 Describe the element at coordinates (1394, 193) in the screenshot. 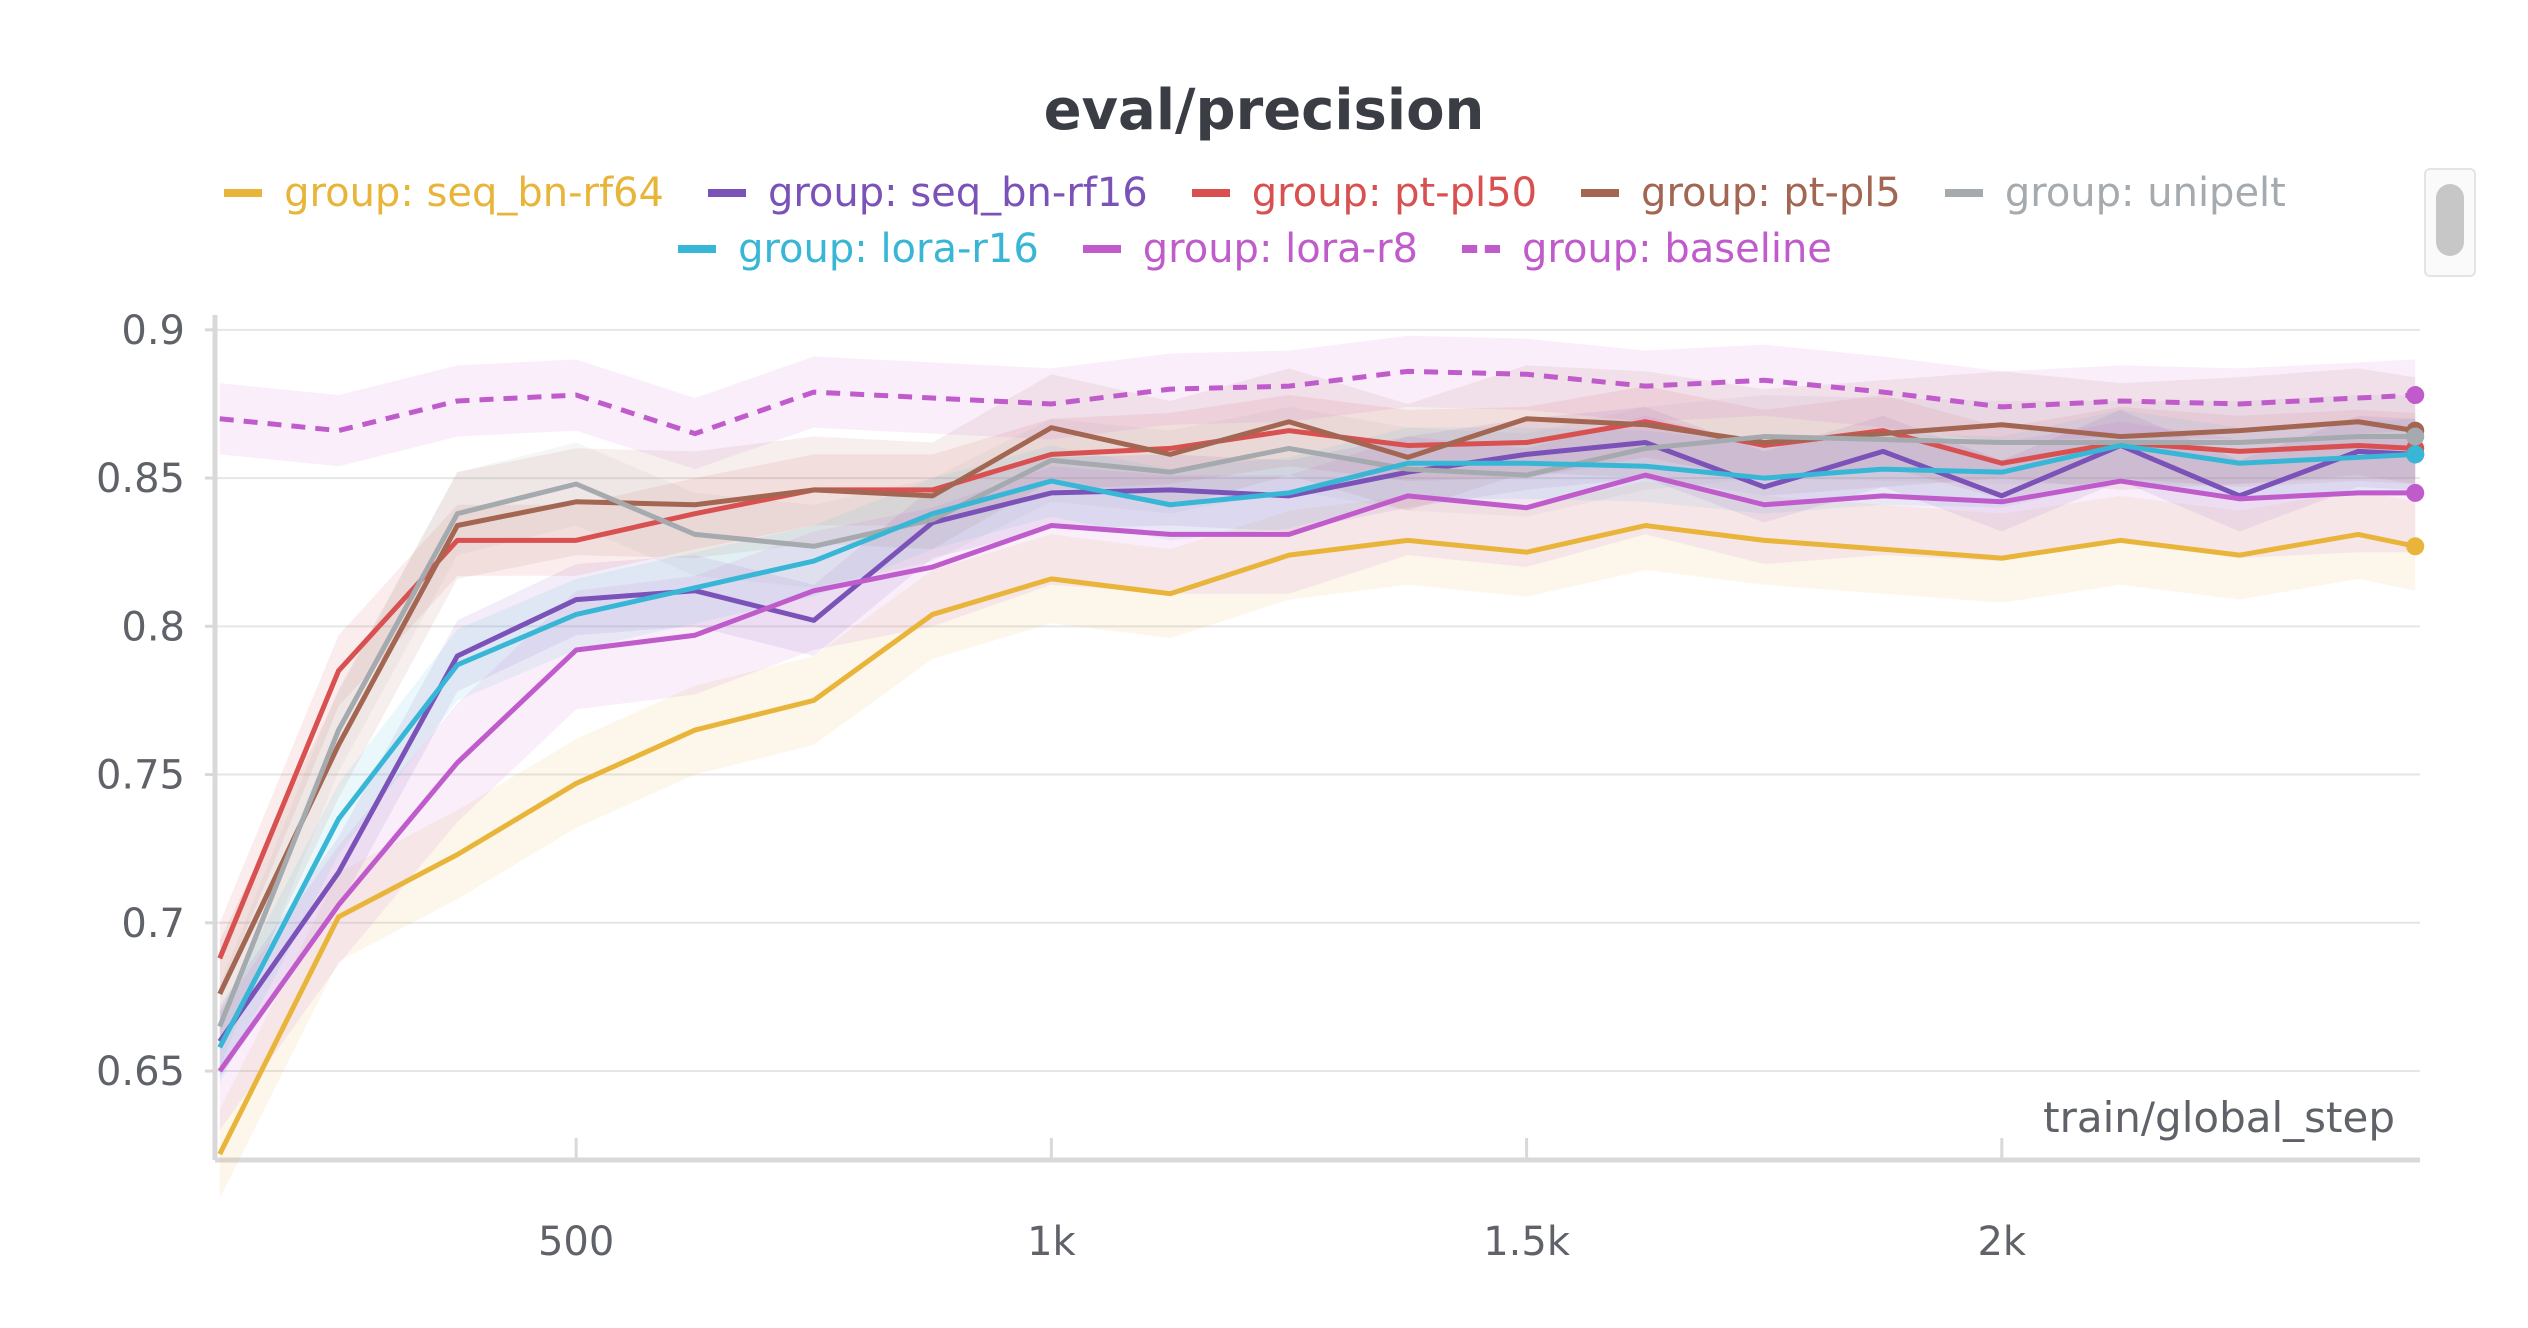

I see `legend-label: group: pt-pl50` at that location.